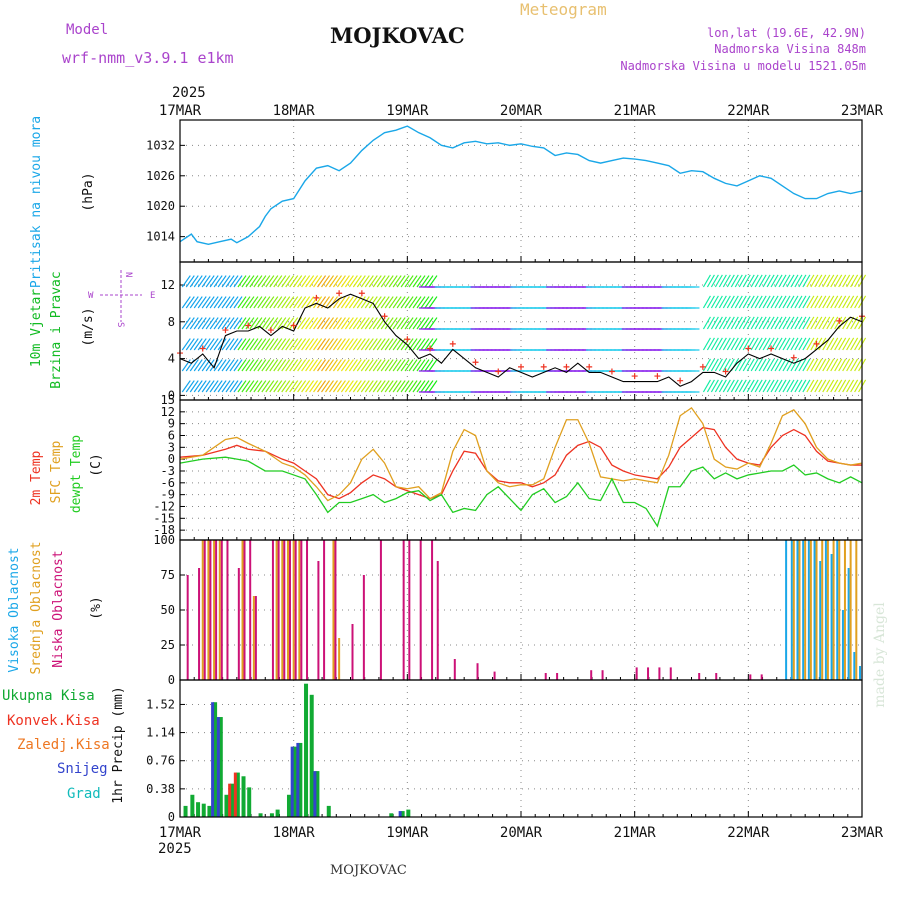 This screenshot has width=900, height=900. Describe the element at coordinates (171, 435) in the screenshot. I see `temp-ytick-label: 6` at that location.